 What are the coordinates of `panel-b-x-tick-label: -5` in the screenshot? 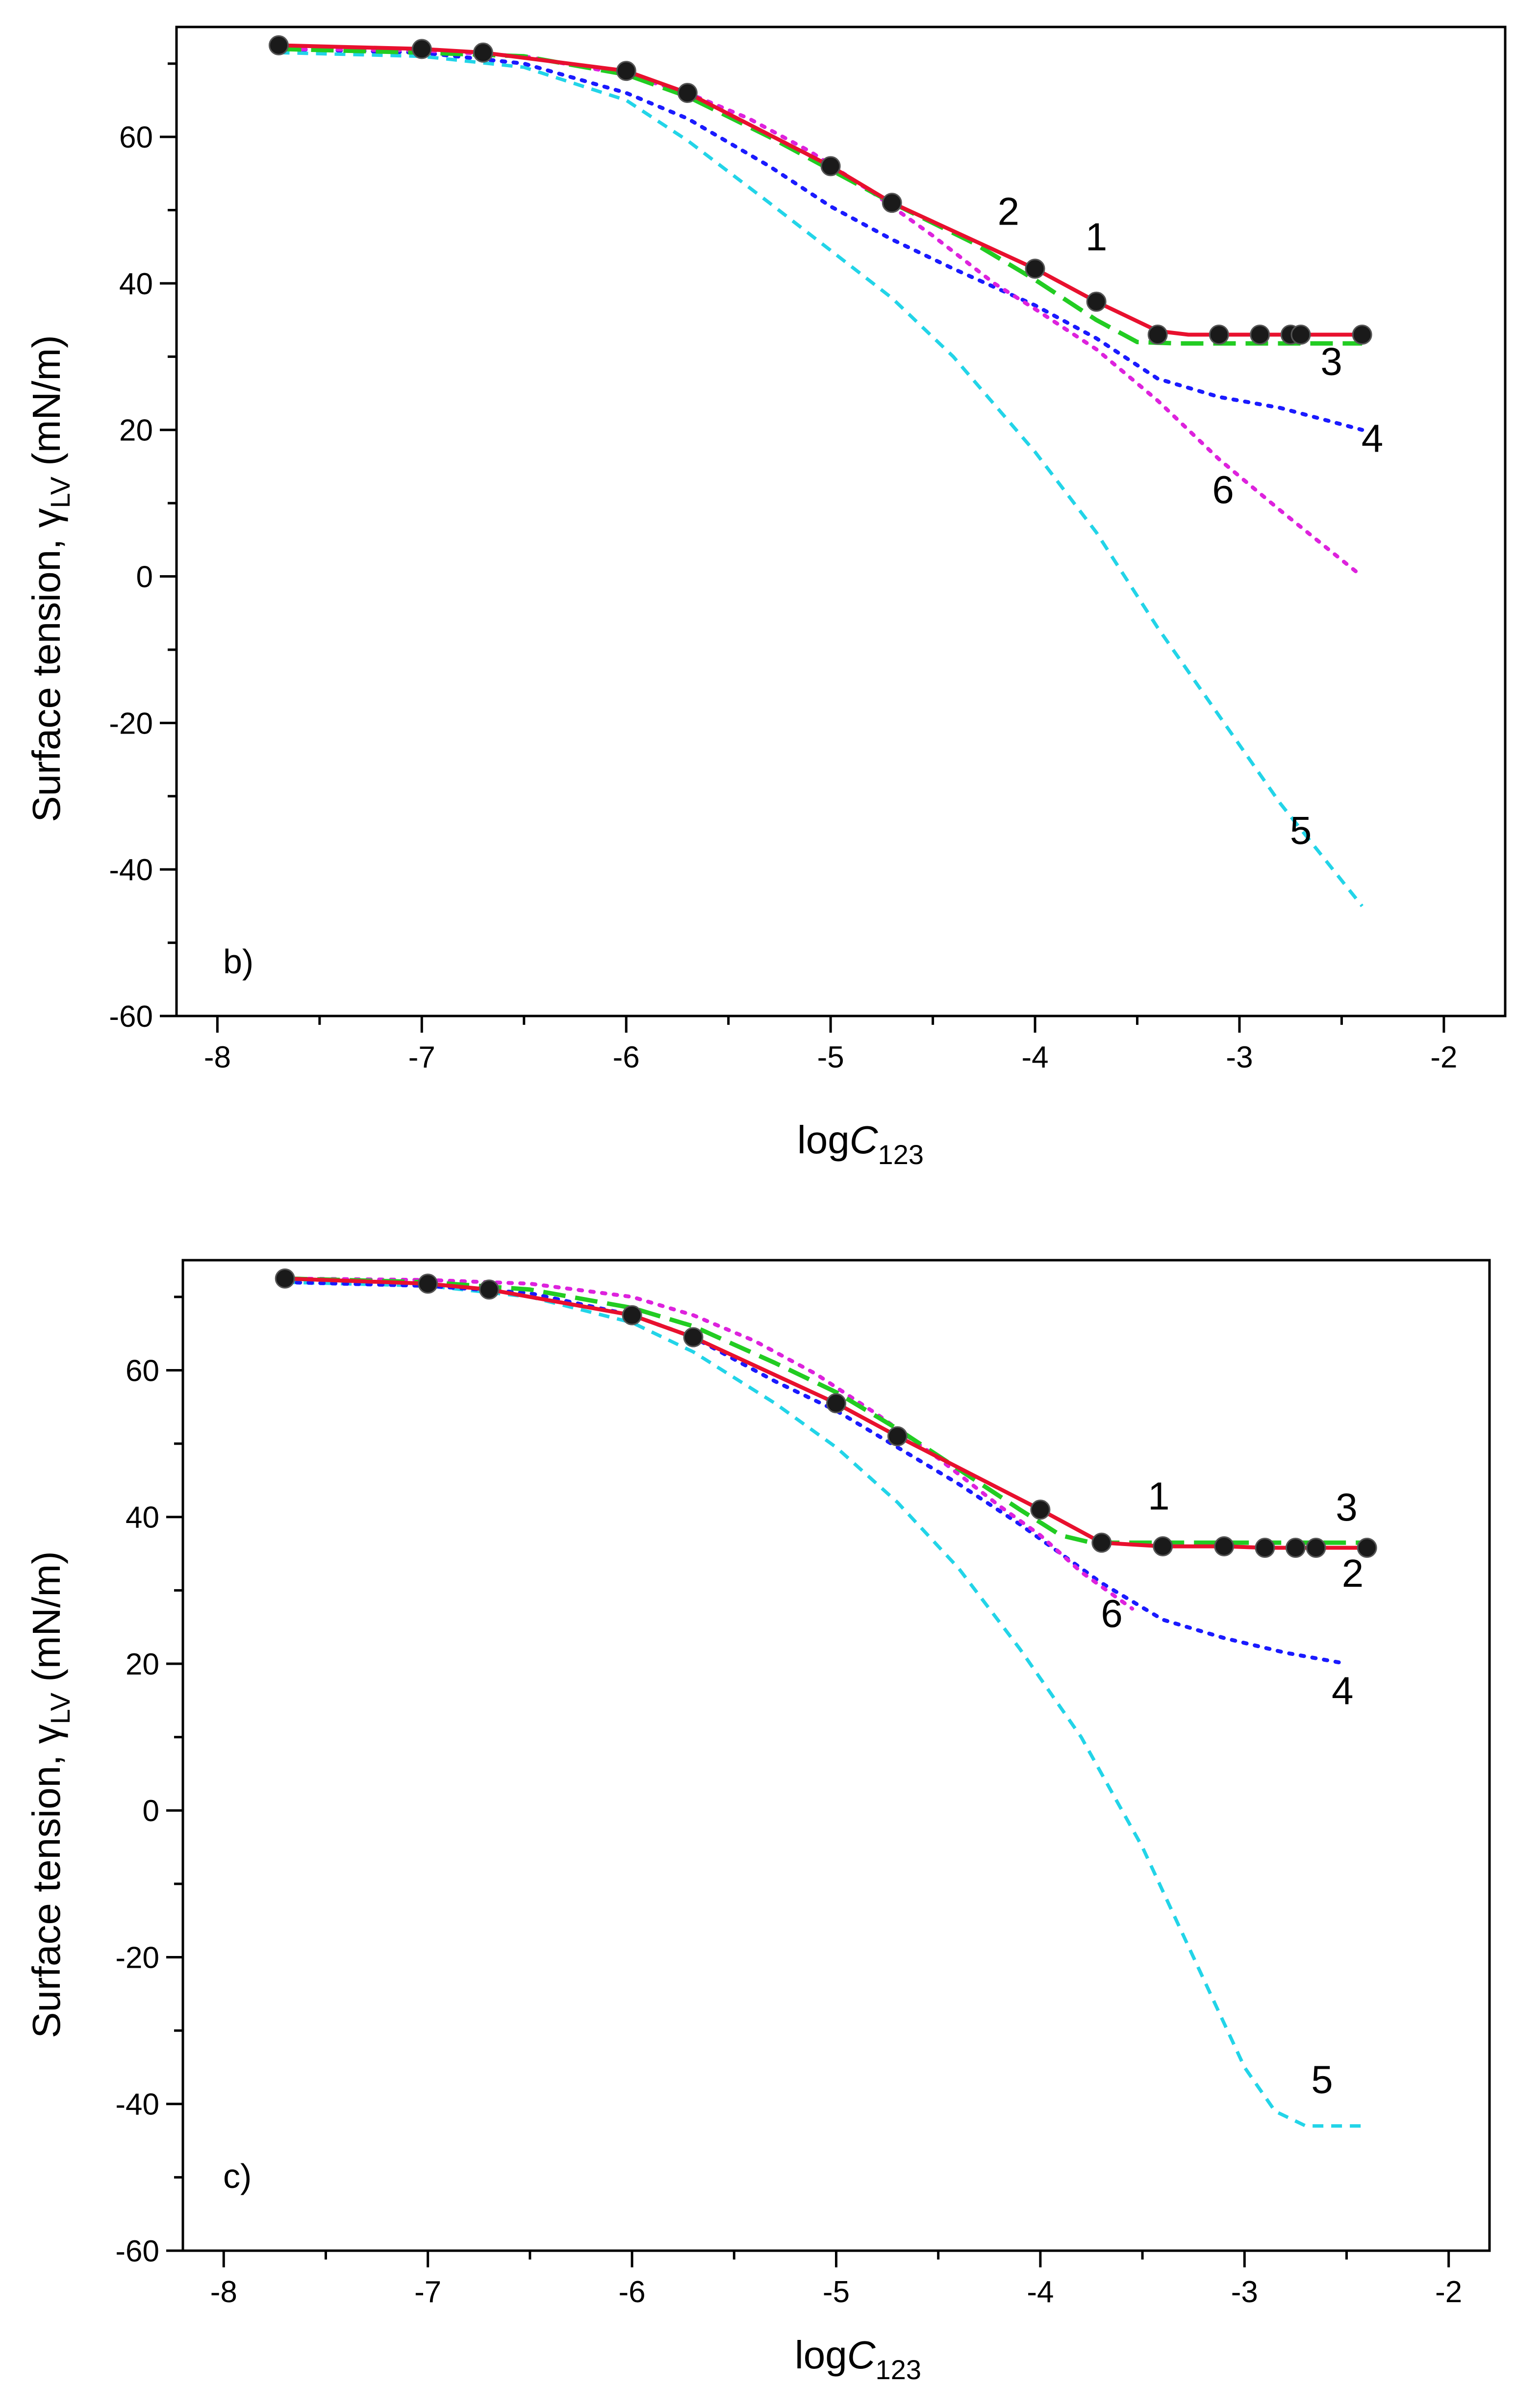 It's located at (830, 1057).